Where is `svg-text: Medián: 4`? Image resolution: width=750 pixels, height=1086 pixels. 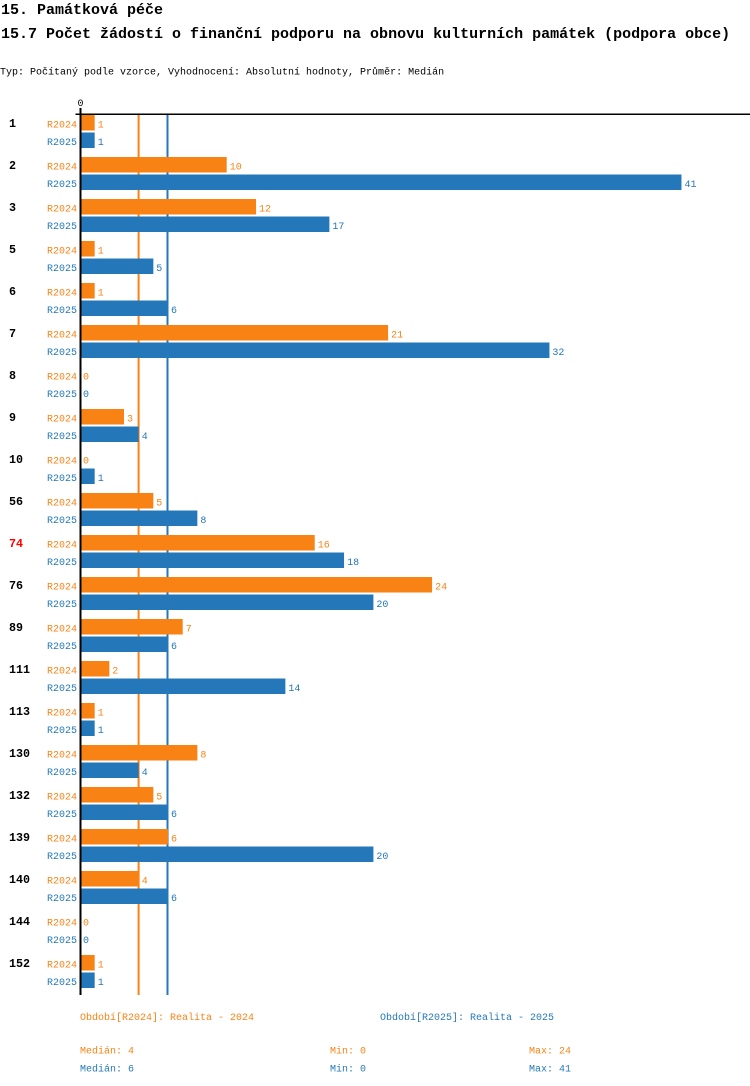
svg-text: Medián: 4 is located at coordinates (107, 1052).